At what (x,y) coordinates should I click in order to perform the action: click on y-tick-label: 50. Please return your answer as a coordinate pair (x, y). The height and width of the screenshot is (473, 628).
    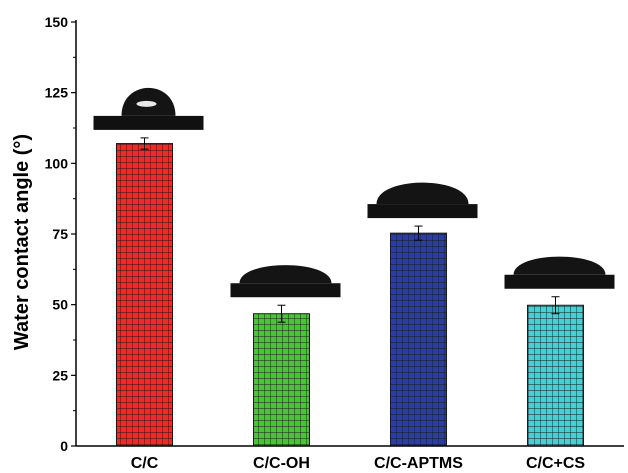
    Looking at the image, I should click on (60, 305).